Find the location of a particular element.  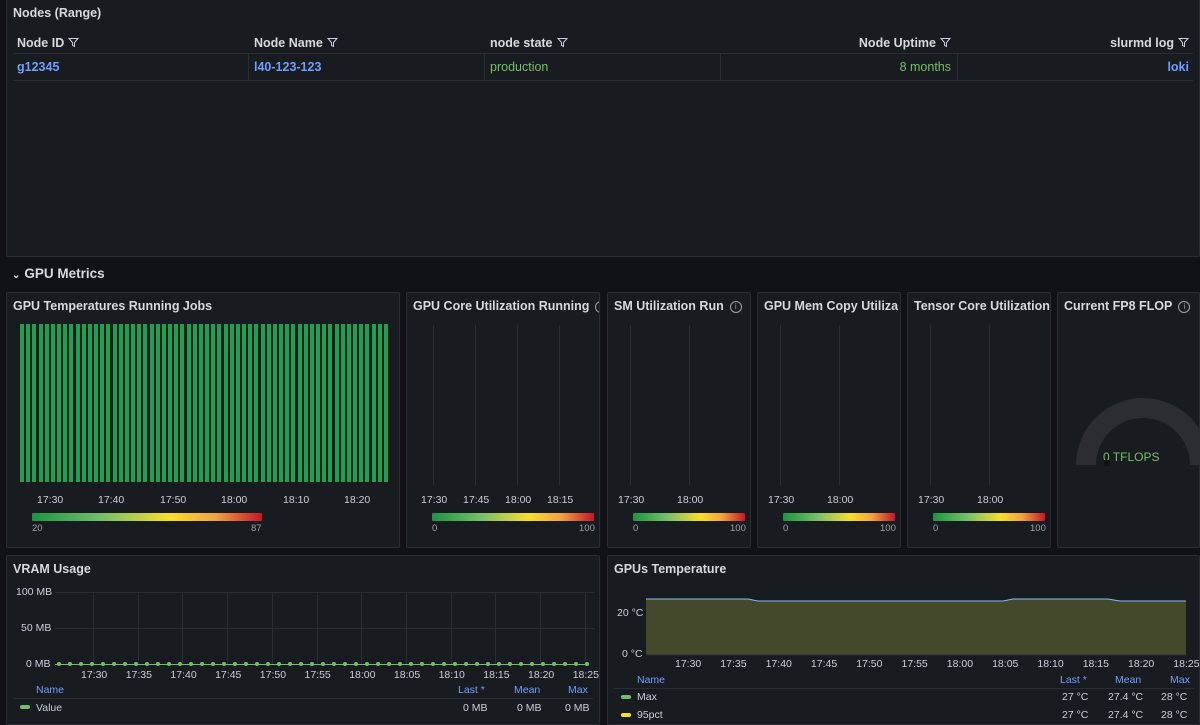

col-header-node-uptime: Node Uptime is located at coordinates (905, 43).